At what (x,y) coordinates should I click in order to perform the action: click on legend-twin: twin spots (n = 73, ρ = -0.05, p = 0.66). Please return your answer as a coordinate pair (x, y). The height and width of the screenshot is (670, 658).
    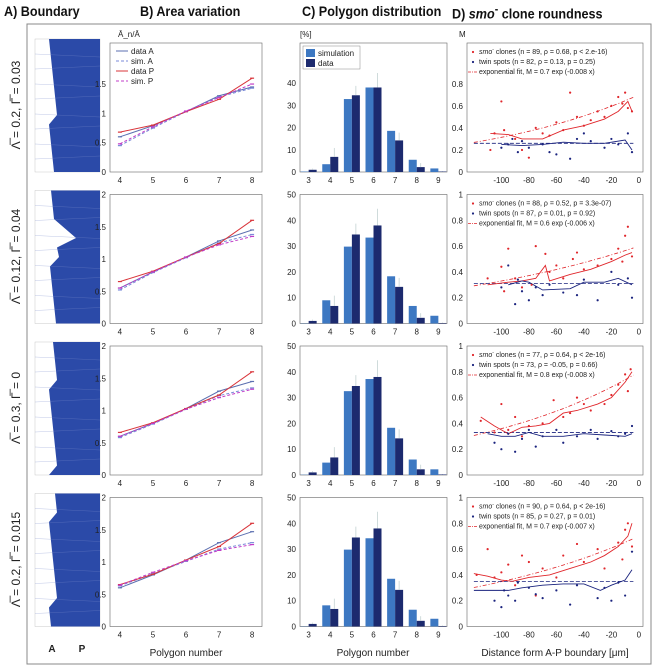
    Looking at the image, I should click on (538, 365).